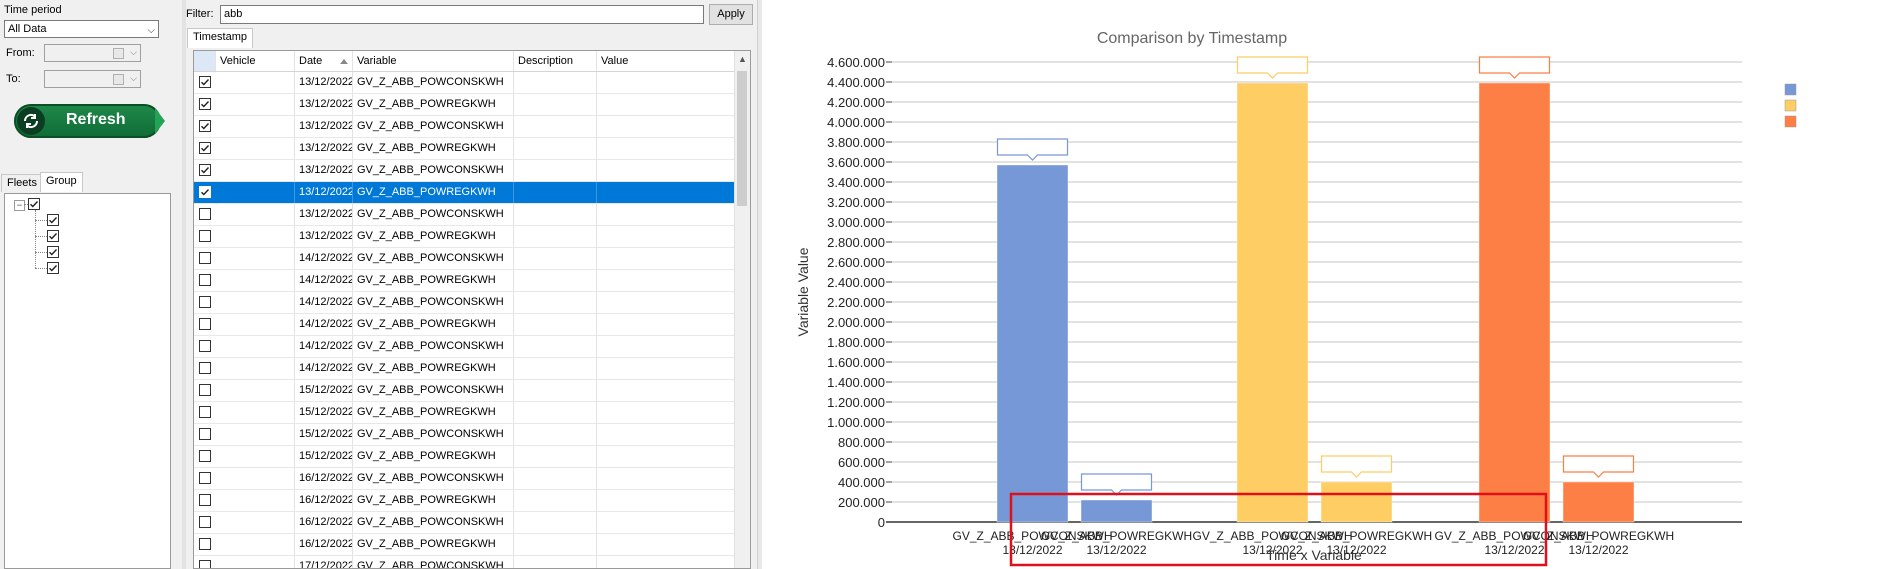 The height and width of the screenshot is (569, 1900). What do you see at coordinates (1790, 105) in the screenshot?
I see `legend-swatch` at bounding box center [1790, 105].